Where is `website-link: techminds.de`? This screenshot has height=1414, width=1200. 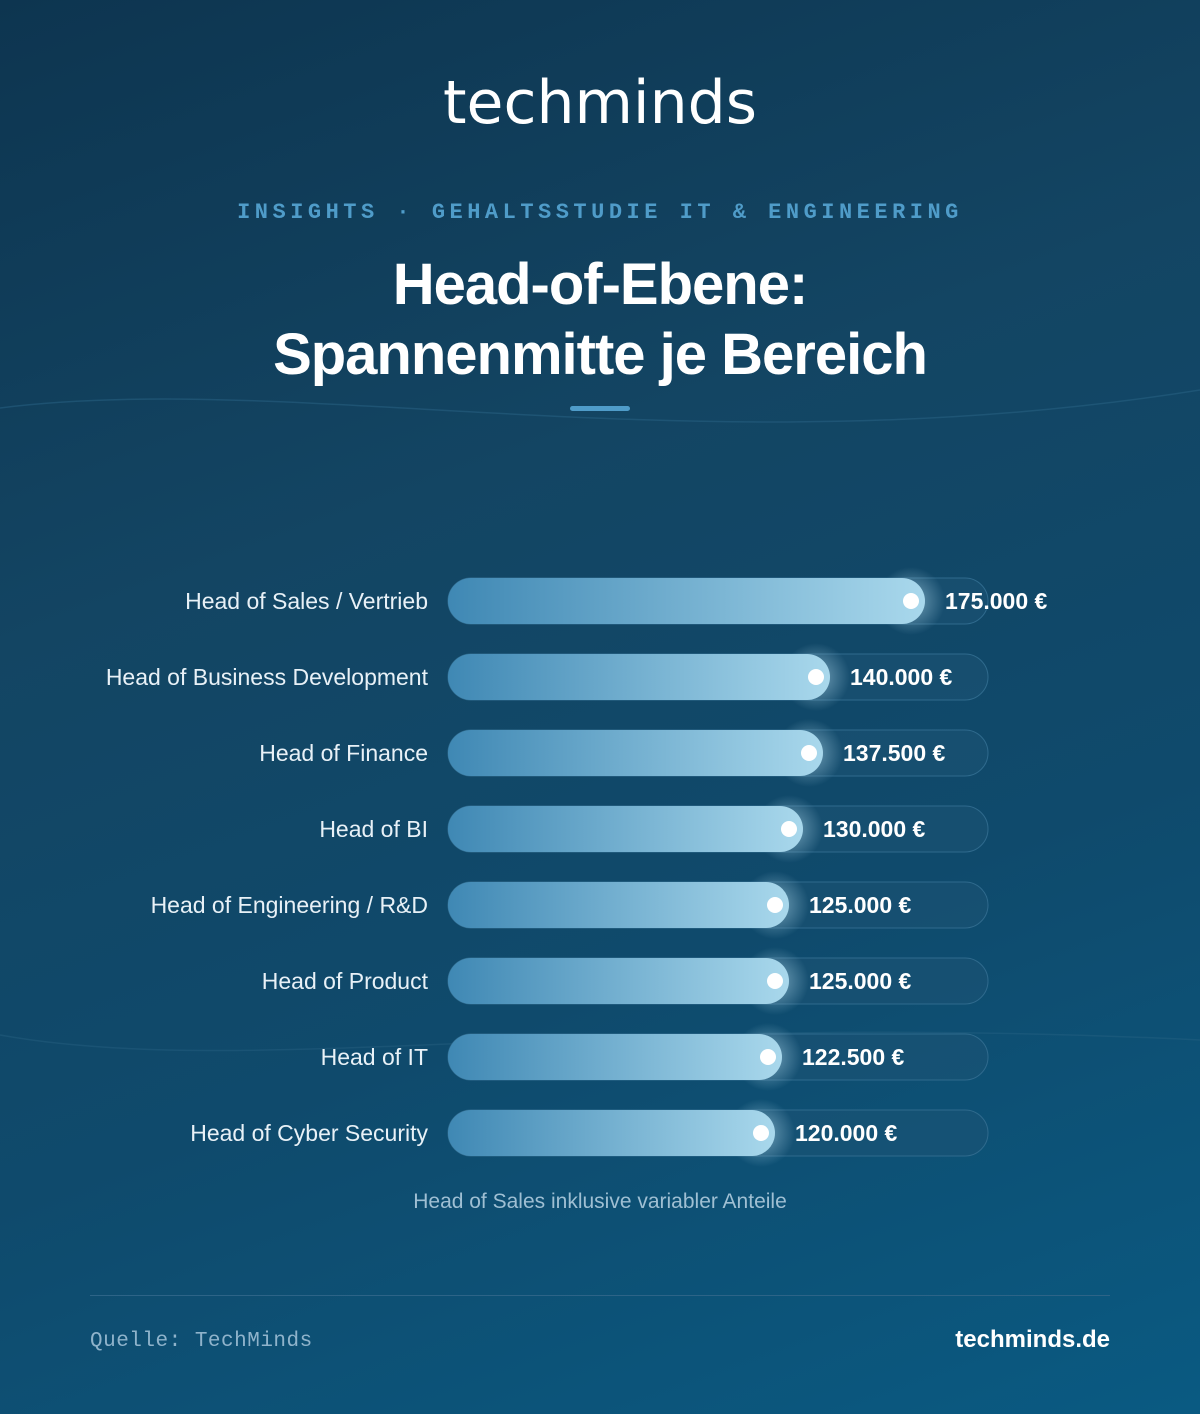
website-link: techminds.de is located at coordinates (1032, 1339).